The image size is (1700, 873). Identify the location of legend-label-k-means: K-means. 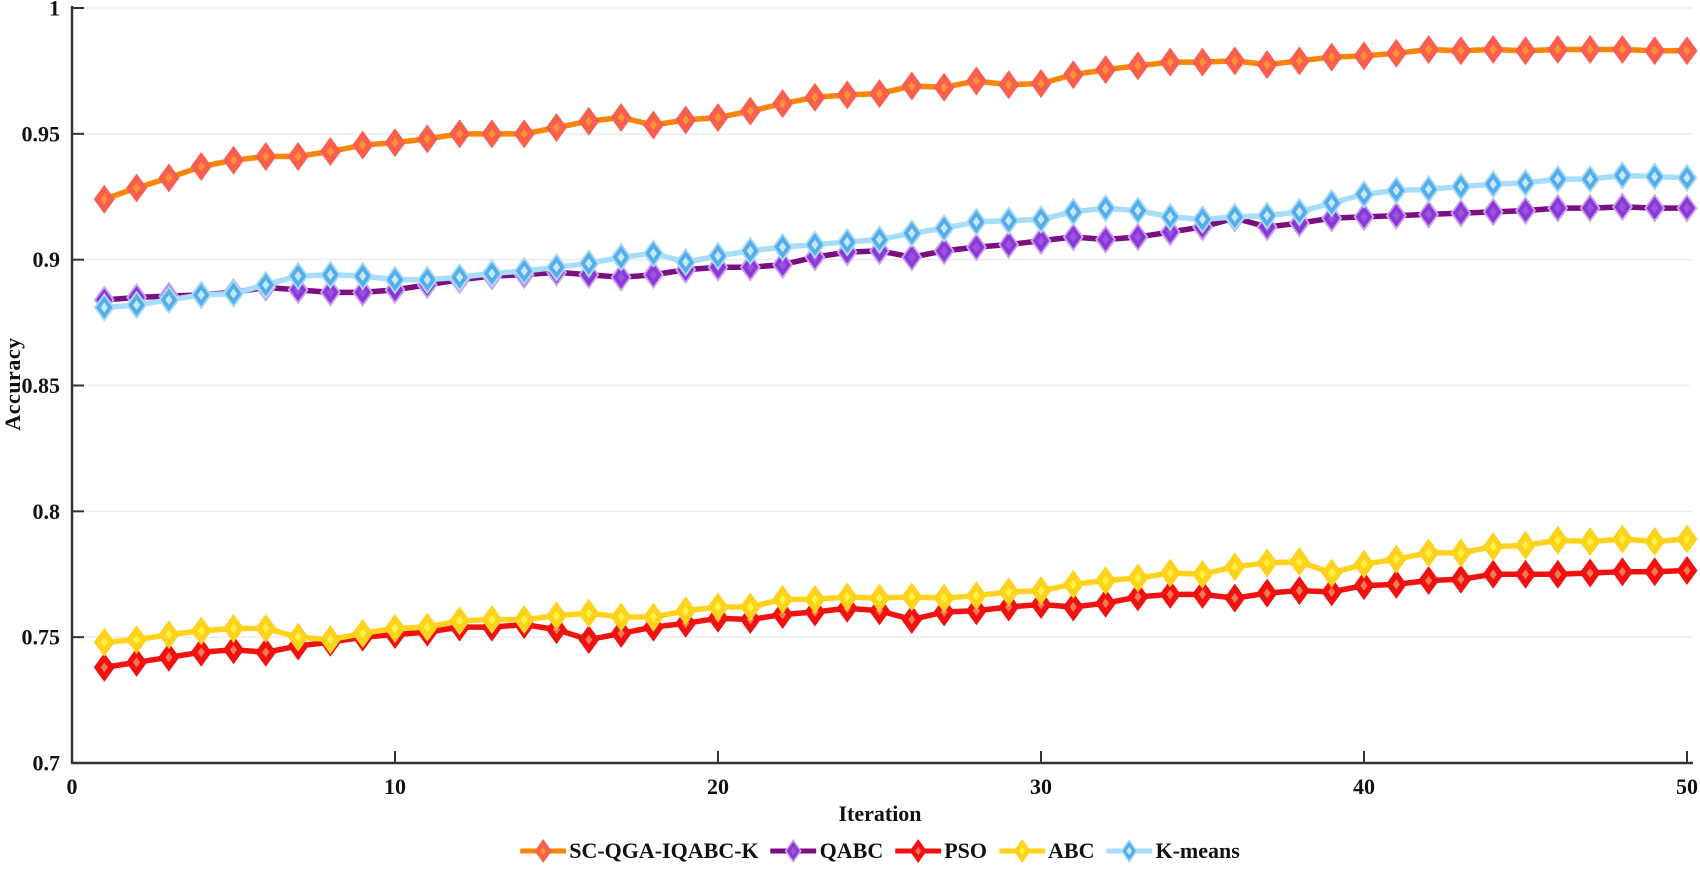
(1197, 850).